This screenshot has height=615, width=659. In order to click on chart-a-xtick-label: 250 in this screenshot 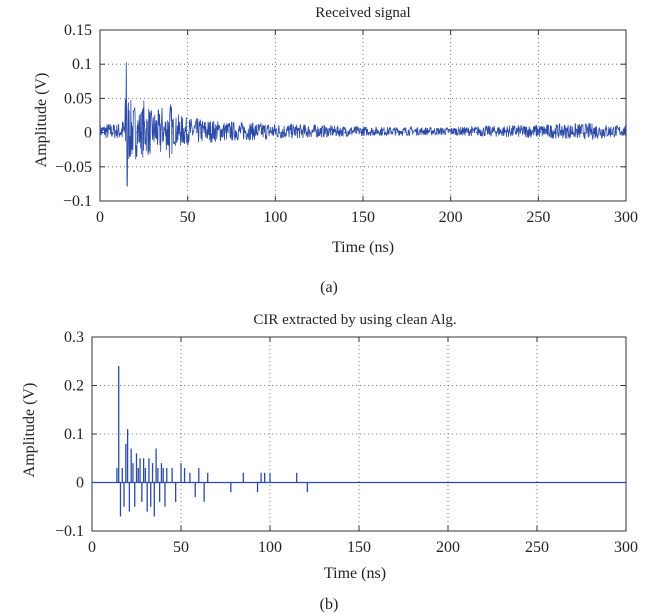, I will do `click(538, 217)`.